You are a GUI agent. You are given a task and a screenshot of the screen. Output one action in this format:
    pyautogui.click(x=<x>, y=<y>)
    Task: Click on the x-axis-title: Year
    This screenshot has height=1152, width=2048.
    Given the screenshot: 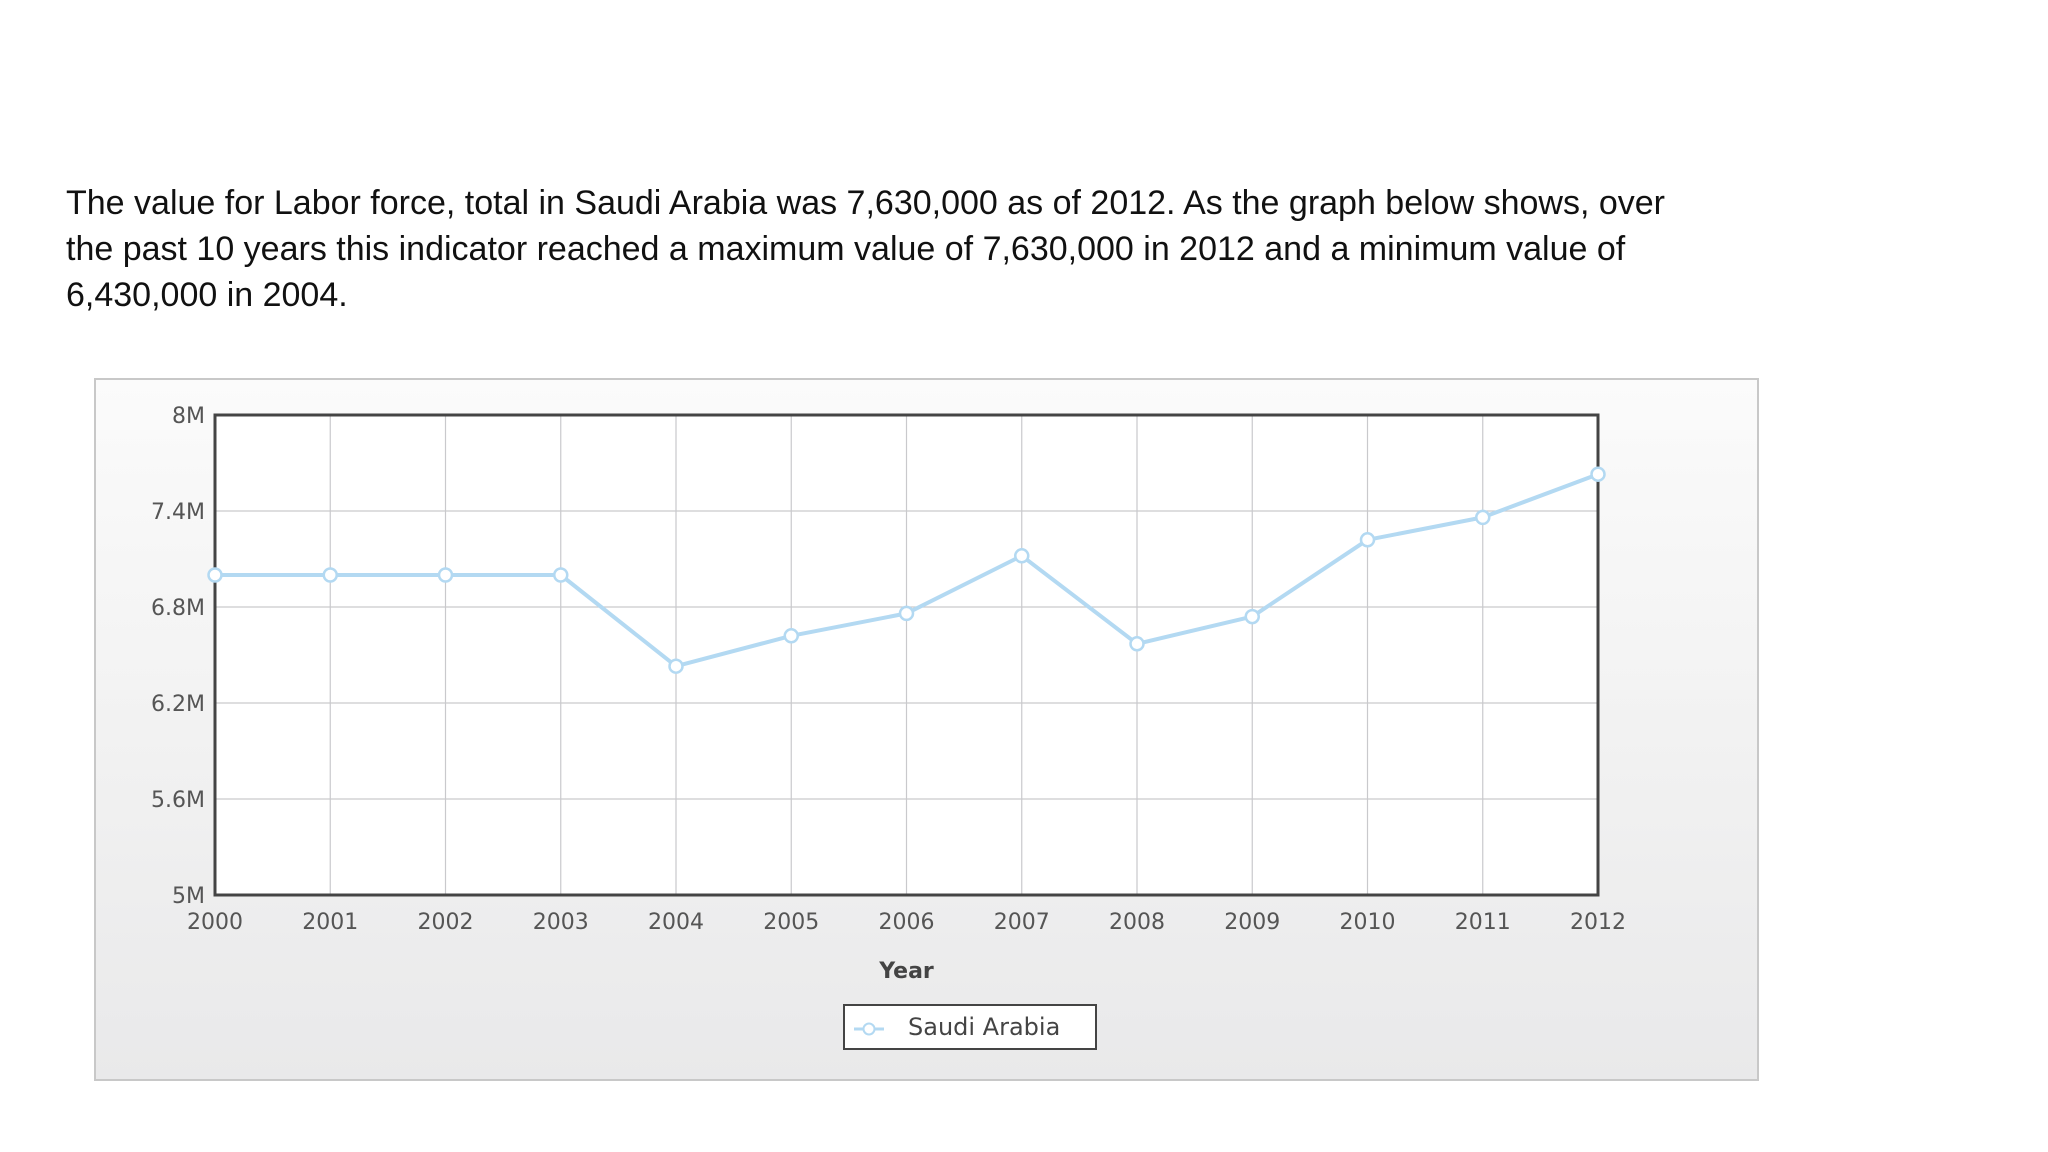 What is the action you would take?
    pyautogui.click(x=906, y=971)
    